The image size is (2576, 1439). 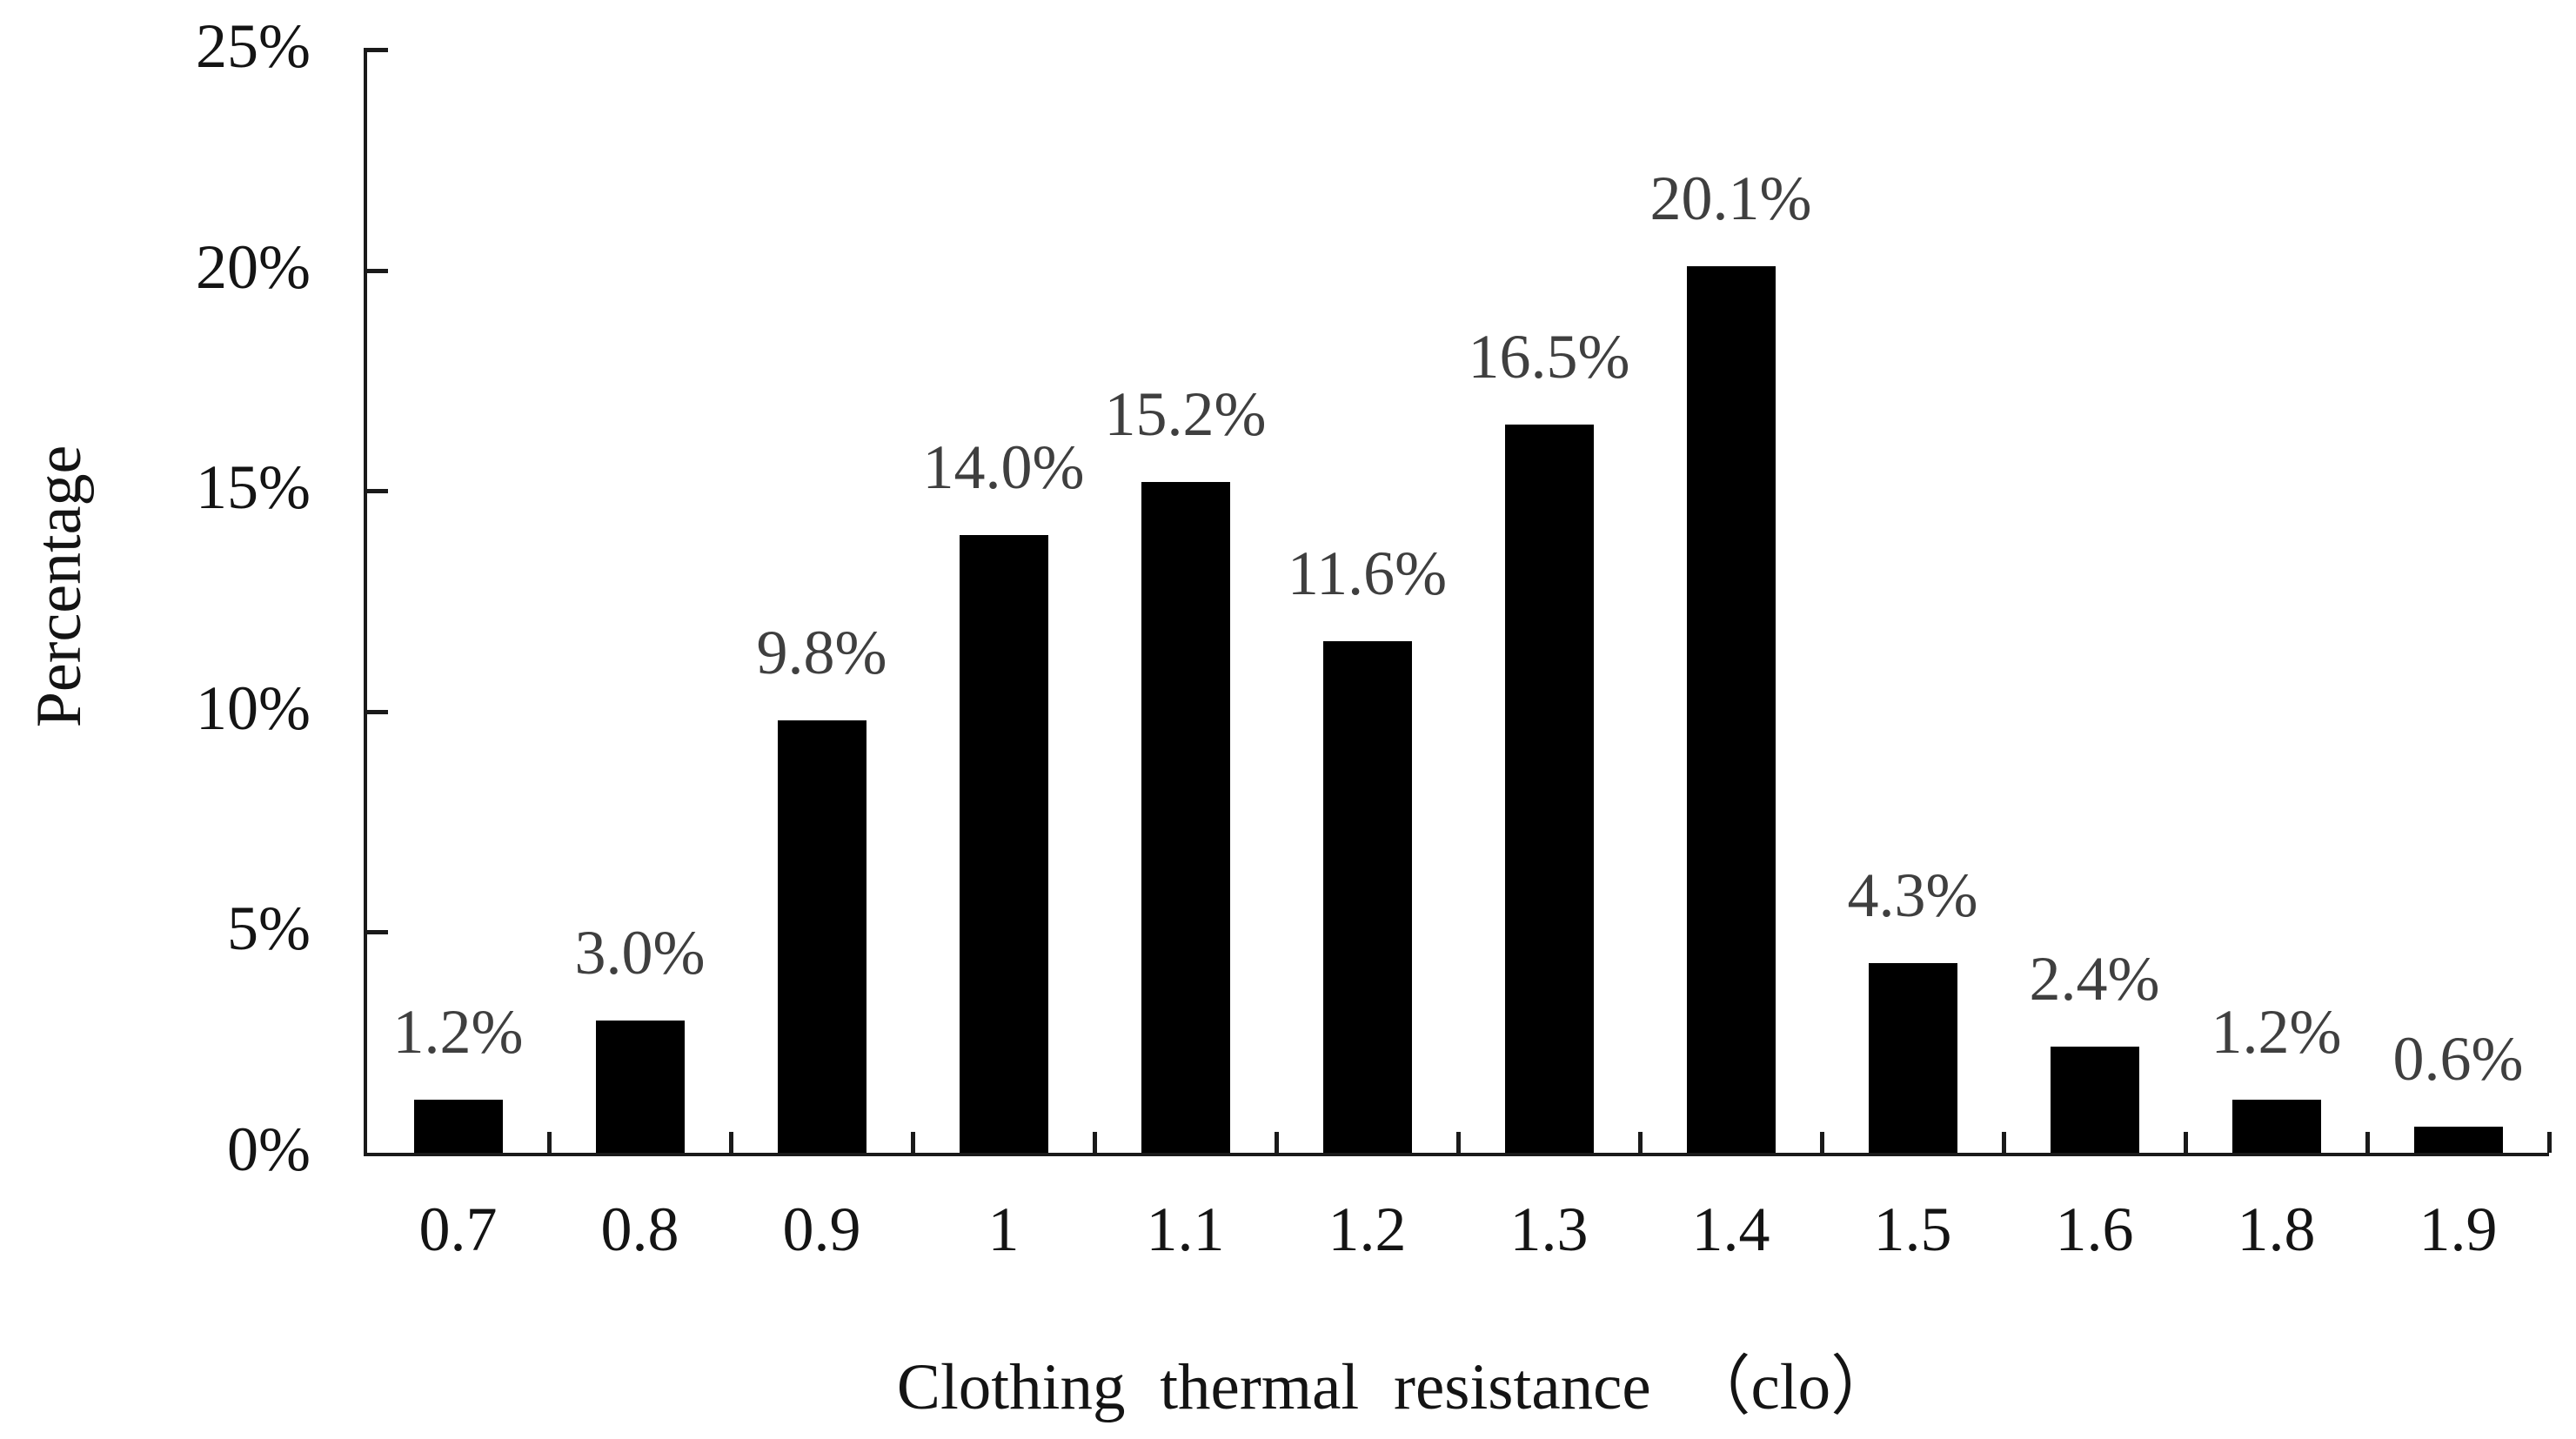 What do you see at coordinates (1003, 467) in the screenshot?
I see `bar-value-label: 14.0%` at bounding box center [1003, 467].